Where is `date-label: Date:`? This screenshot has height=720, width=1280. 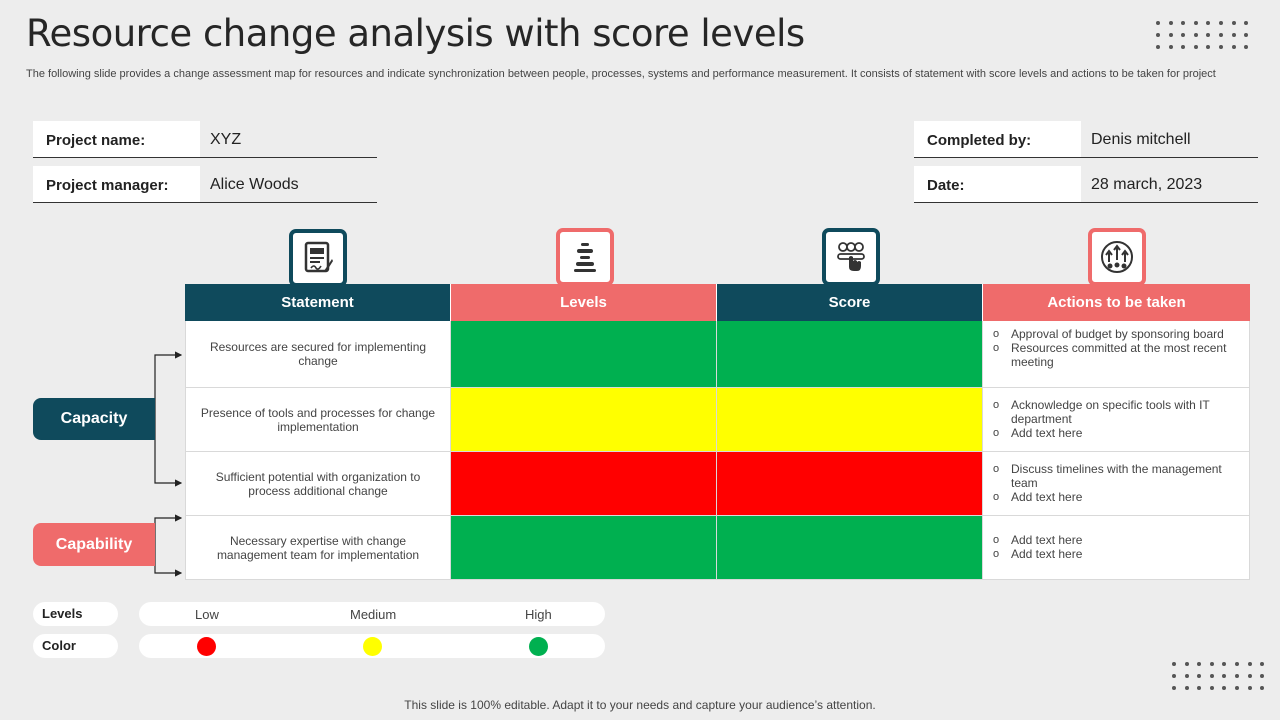
date-label: Date: is located at coordinates (997, 184).